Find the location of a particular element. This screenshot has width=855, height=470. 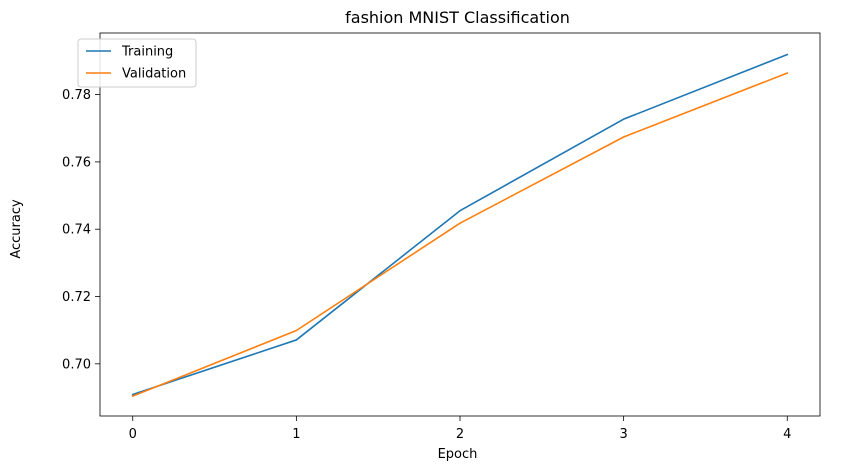

chart-title: fashion MNIST Classification is located at coordinates (457, 17).